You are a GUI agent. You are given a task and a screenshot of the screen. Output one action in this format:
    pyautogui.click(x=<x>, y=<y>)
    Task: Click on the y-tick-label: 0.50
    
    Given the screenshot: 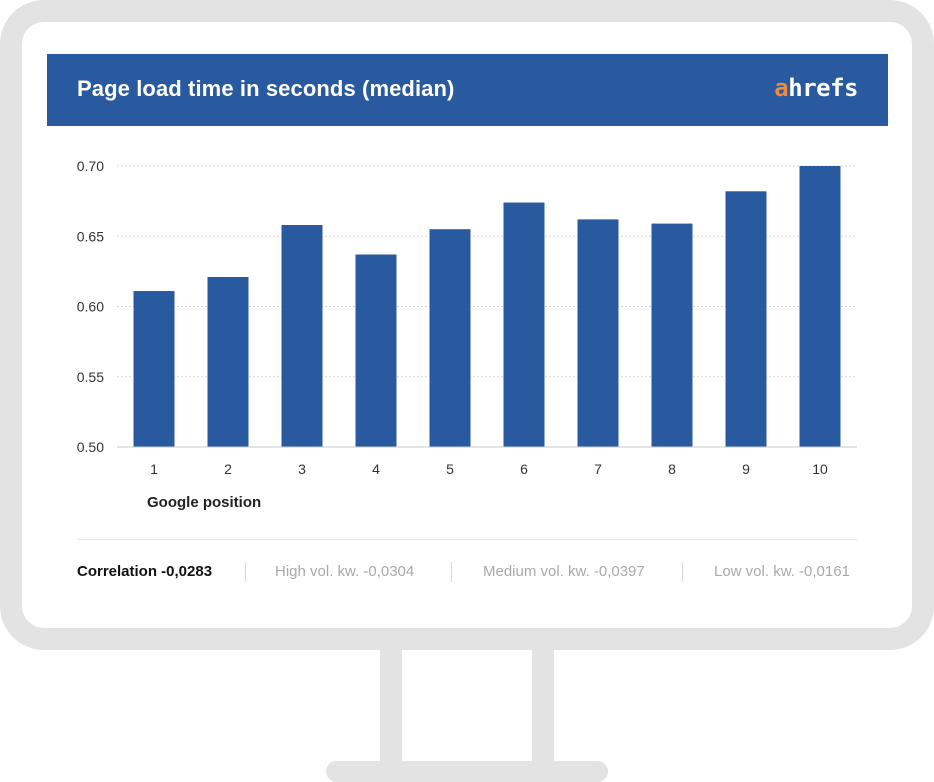 What is the action you would take?
    pyautogui.click(x=90, y=447)
    